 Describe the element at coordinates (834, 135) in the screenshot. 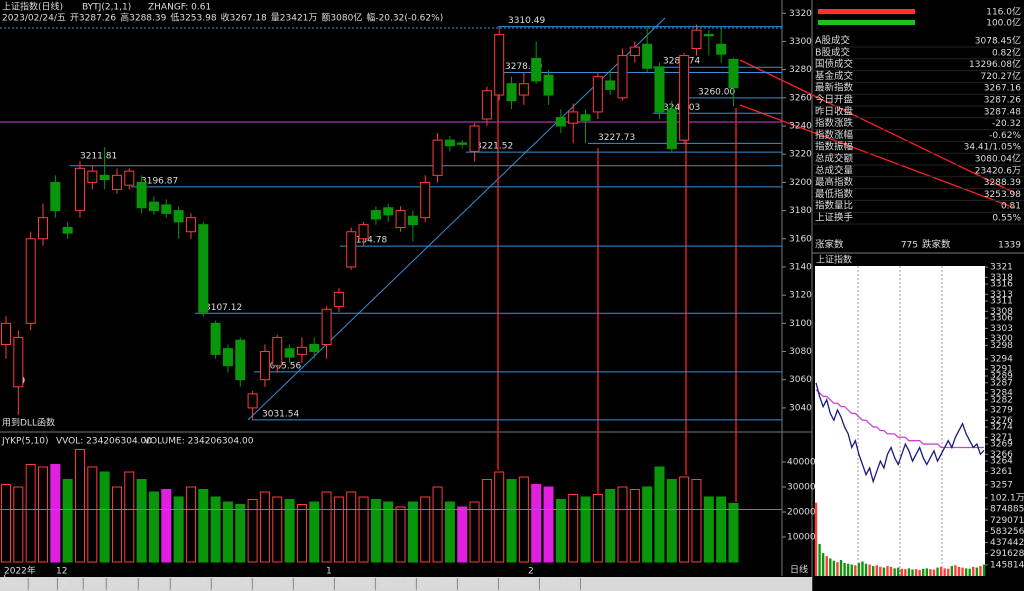

I see `stat-name: 指数涨幅` at that location.